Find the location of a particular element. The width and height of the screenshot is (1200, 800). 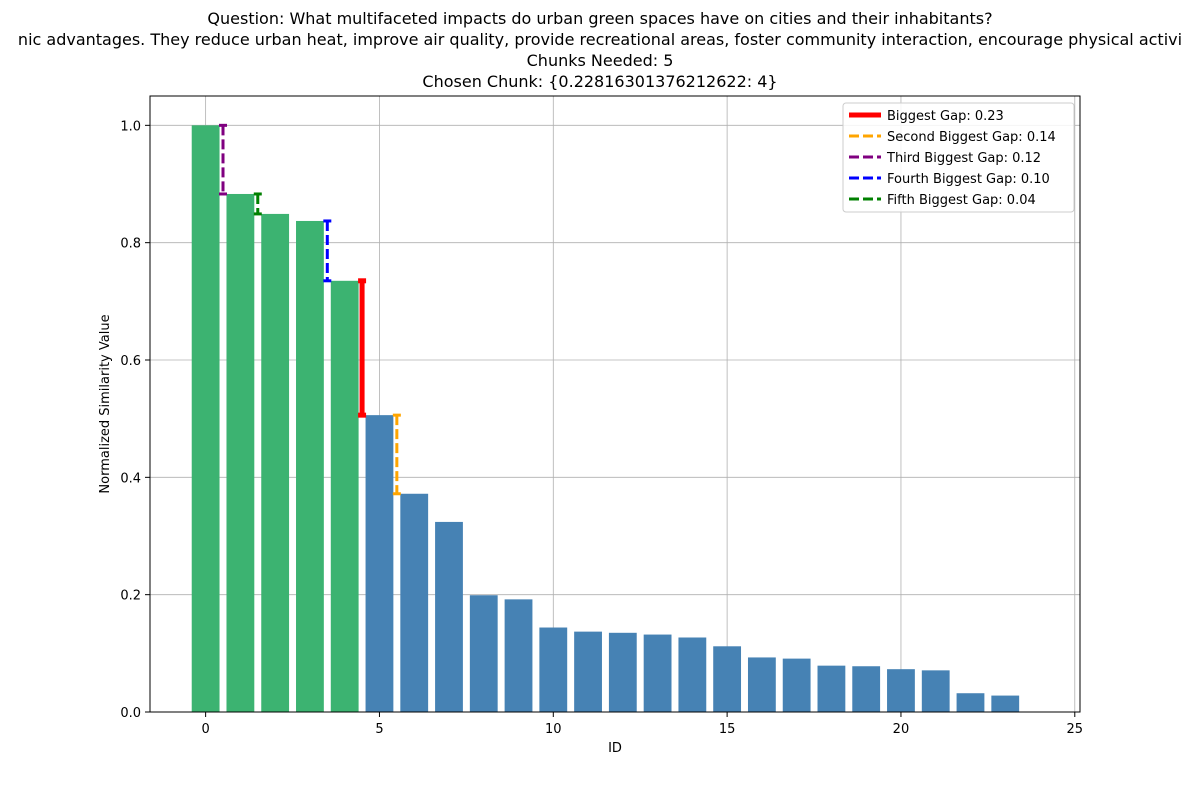

title-chosen-chunk: Chosen Chunk: {0.22816301376212622: 4} is located at coordinates (600, 81).